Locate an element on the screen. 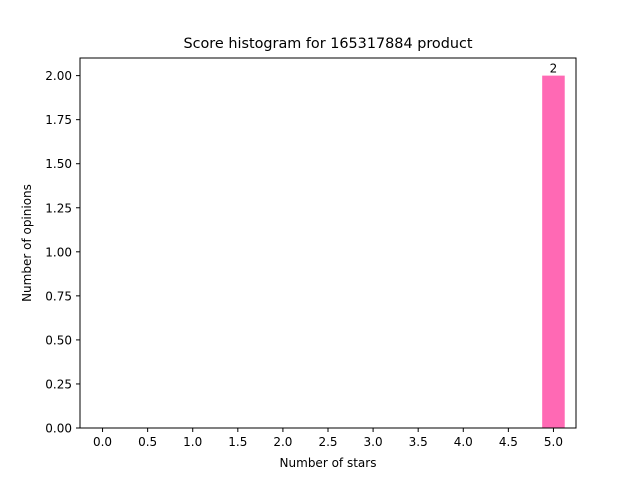  x-tick-label: 5.0 is located at coordinates (553, 442).